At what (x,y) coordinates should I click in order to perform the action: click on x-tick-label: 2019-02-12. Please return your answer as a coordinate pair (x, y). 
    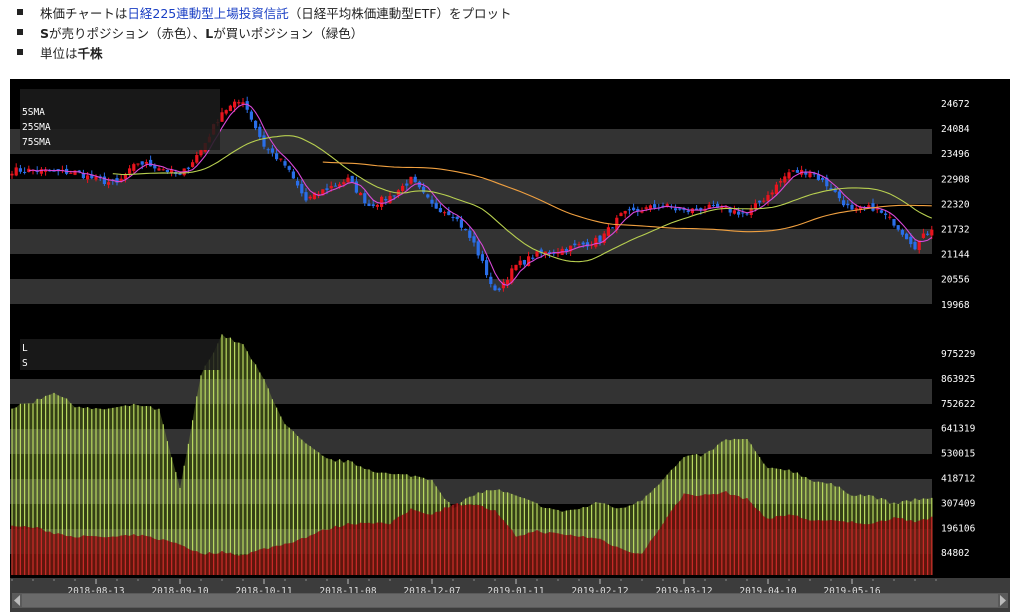
    Looking at the image, I should click on (599, 591).